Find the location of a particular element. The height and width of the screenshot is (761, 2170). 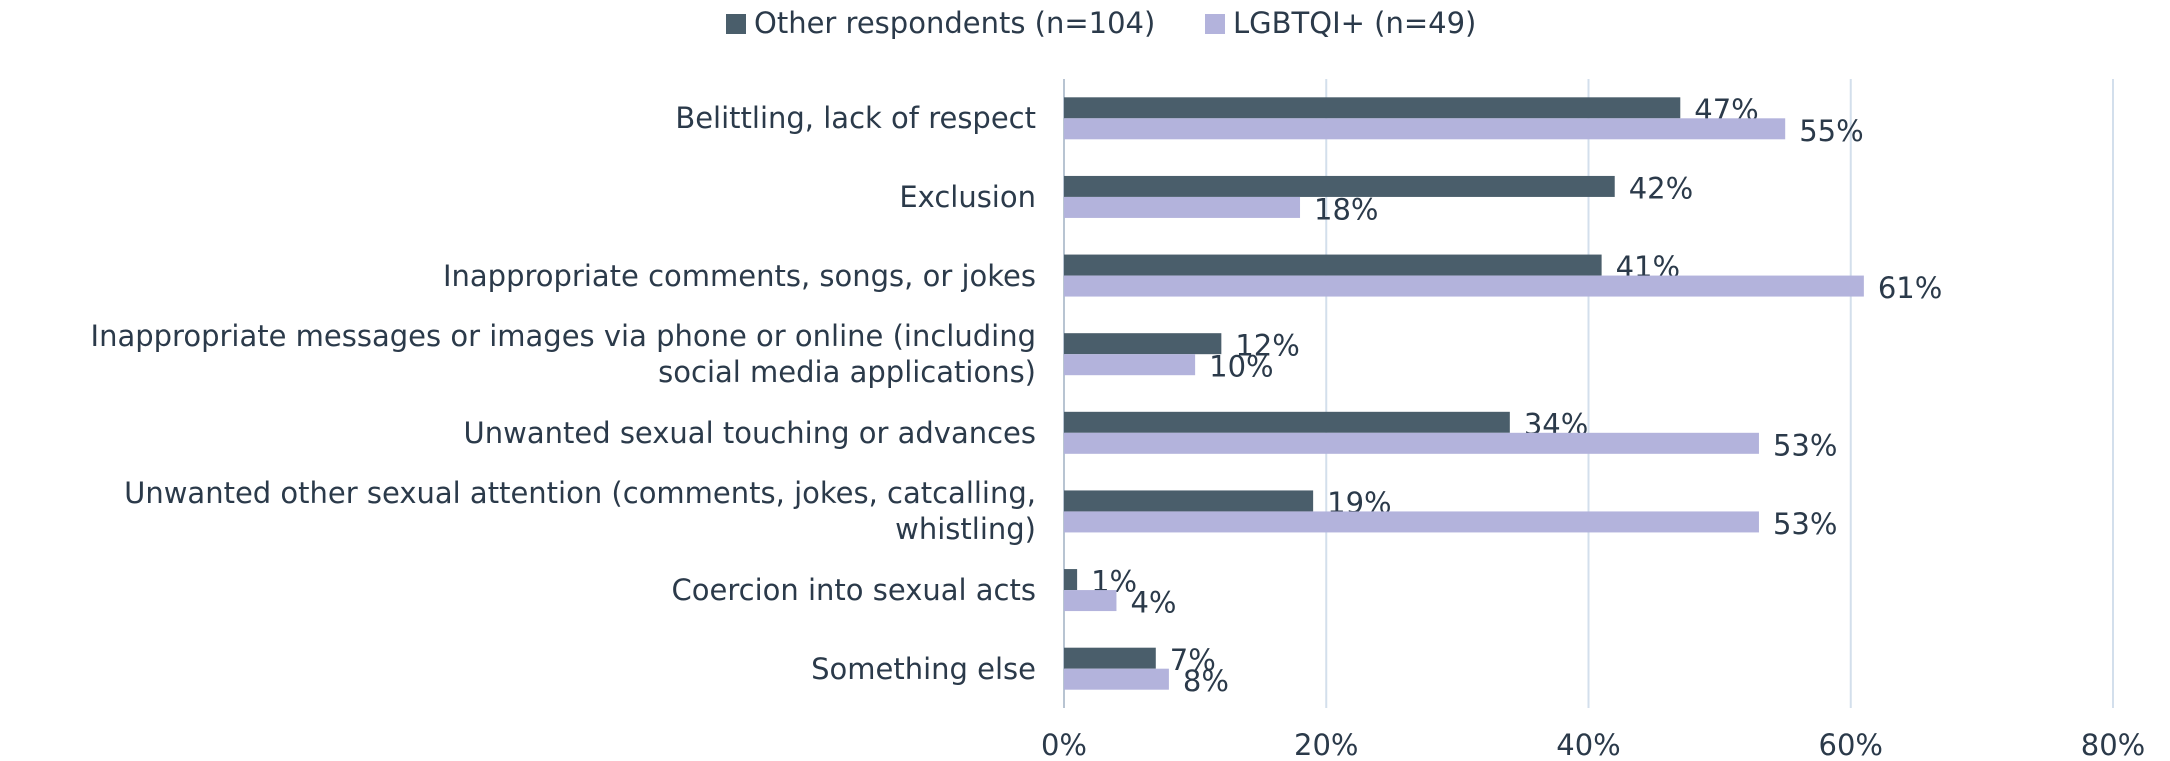

x-tick-label: 20% is located at coordinates (1326, 744).